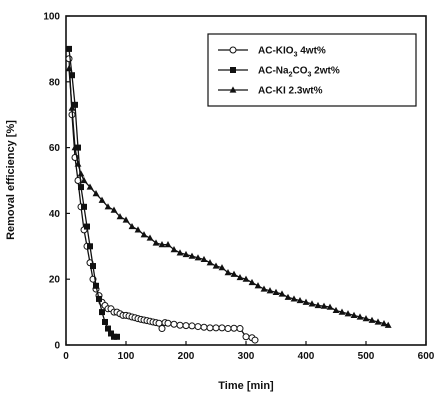 The height and width of the screenshot is (397, 436). What do you see at coordinates (11, 180) in the screenshot?
I see `y-axis-label: Removal efficiency [%]` at bounding box center [11, 180].